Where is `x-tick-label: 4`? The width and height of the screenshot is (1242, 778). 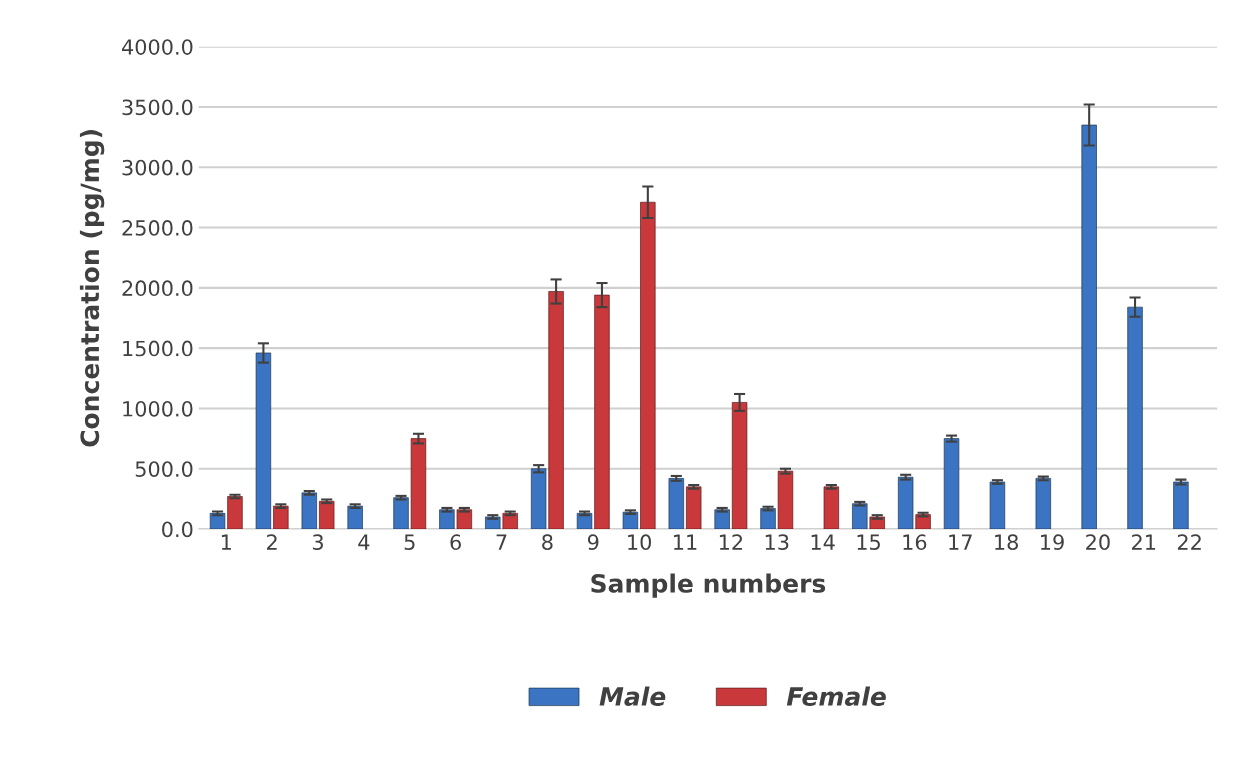
x-tick-label: 4 is located at coordinates (364, 542).